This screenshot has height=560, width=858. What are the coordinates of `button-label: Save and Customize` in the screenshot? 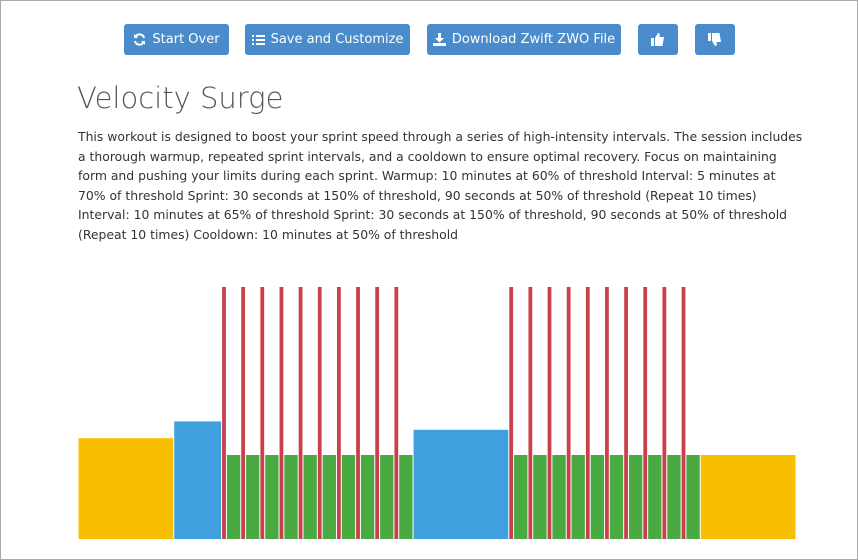 It's located at (337, 39).